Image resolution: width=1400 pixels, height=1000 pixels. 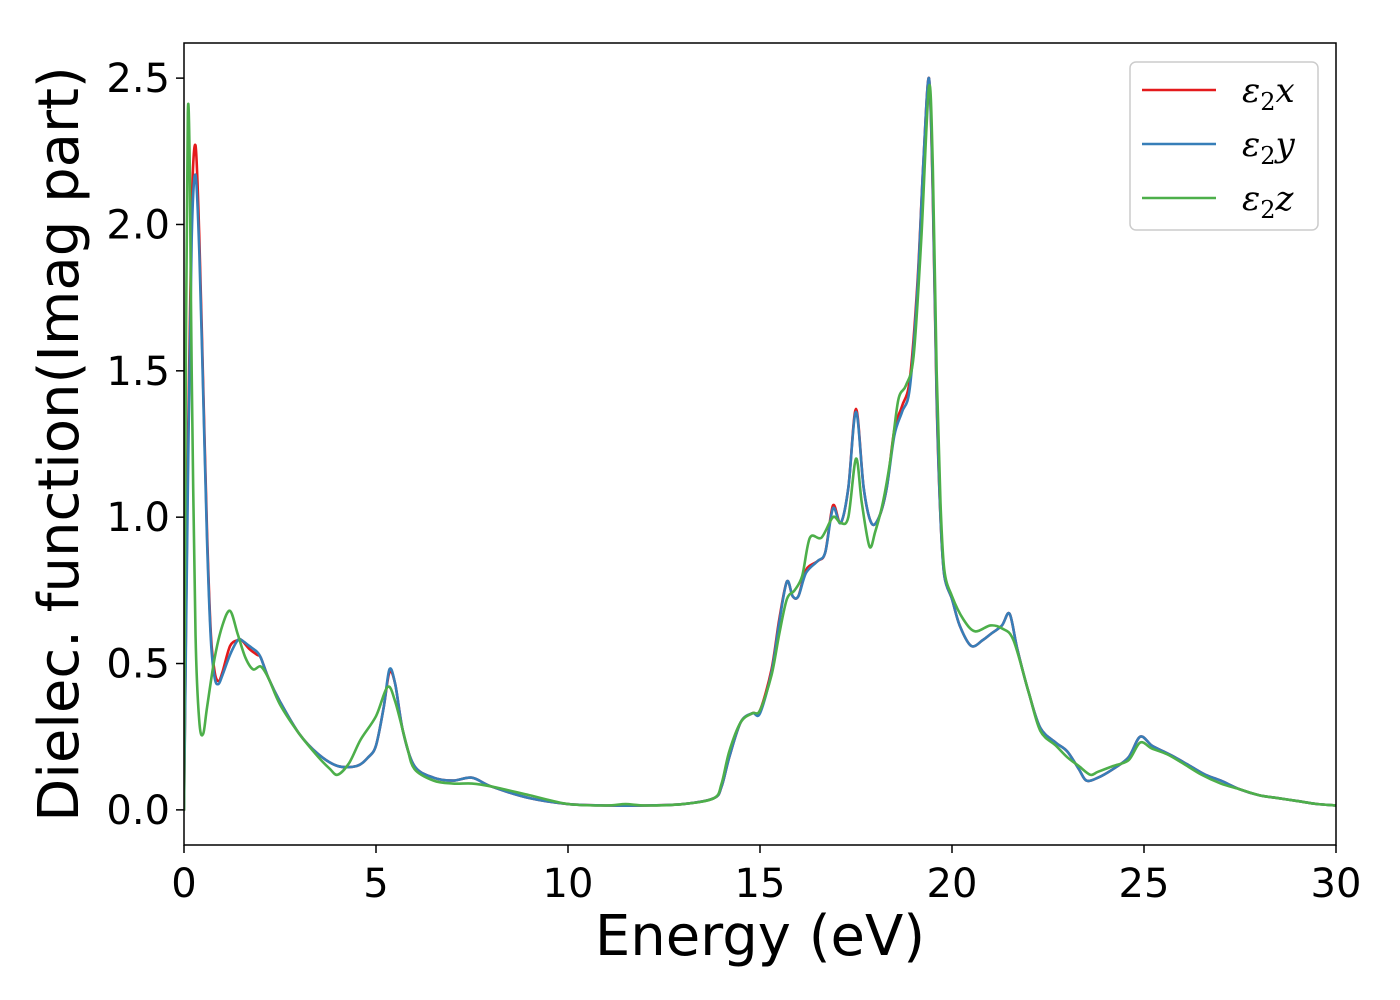 I want to click on x-tick-label: 0, so click(x=183, y=884).